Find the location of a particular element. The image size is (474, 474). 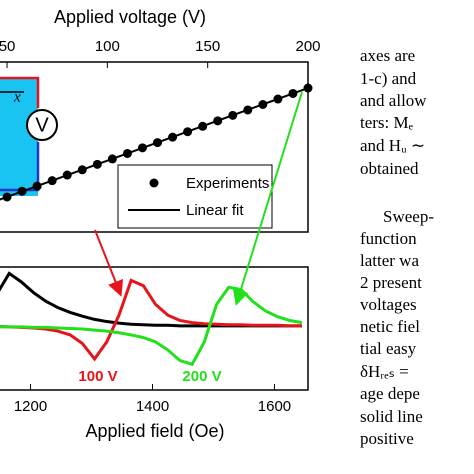

wire is located at coordinates (20, 92).